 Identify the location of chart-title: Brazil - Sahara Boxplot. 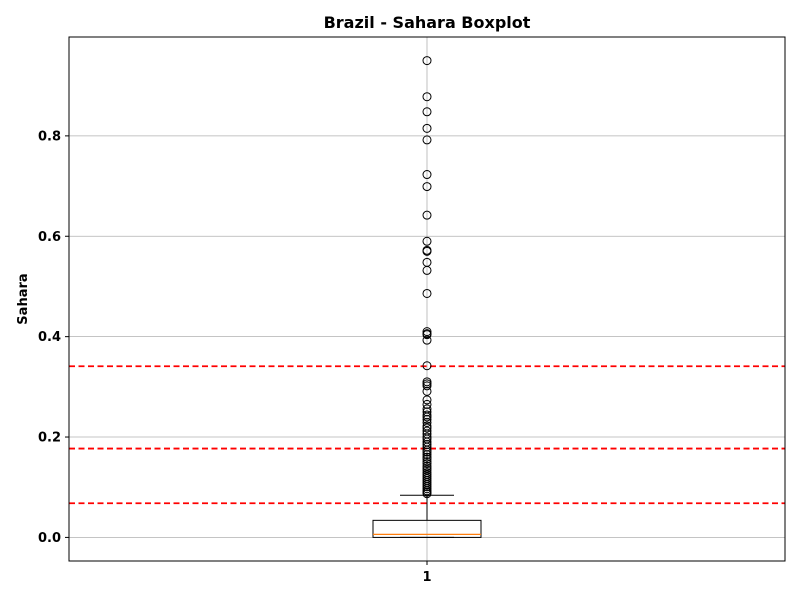
(427, 22).